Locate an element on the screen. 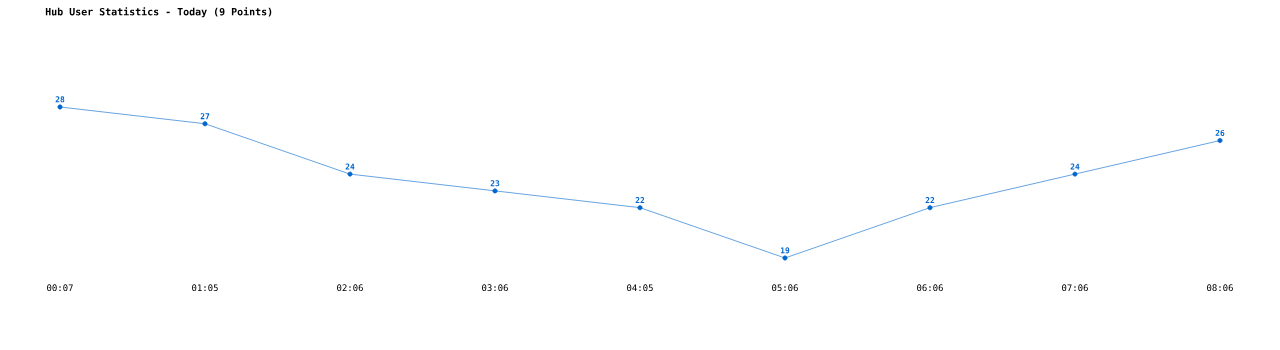  x-tick-label: 05:06 is located at coordinates (785, 288).